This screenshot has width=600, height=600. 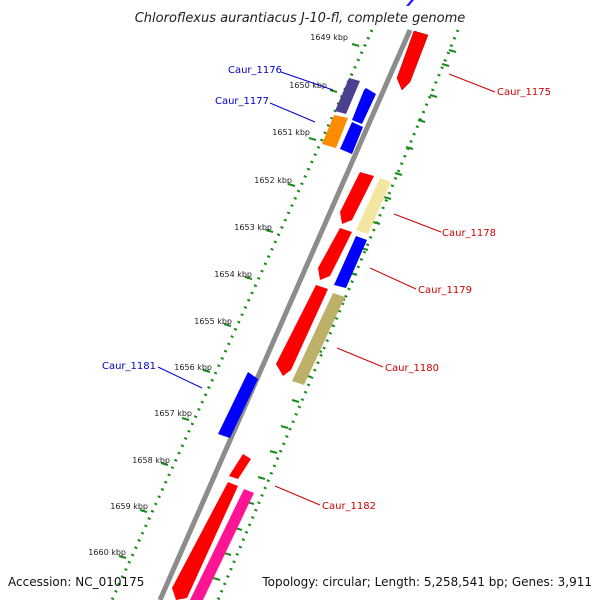 What do you see at coordinates (329, 37) in the screenshot?
I see `tick-label-1649: 1649 kbp` at bounding box center [329, 37].